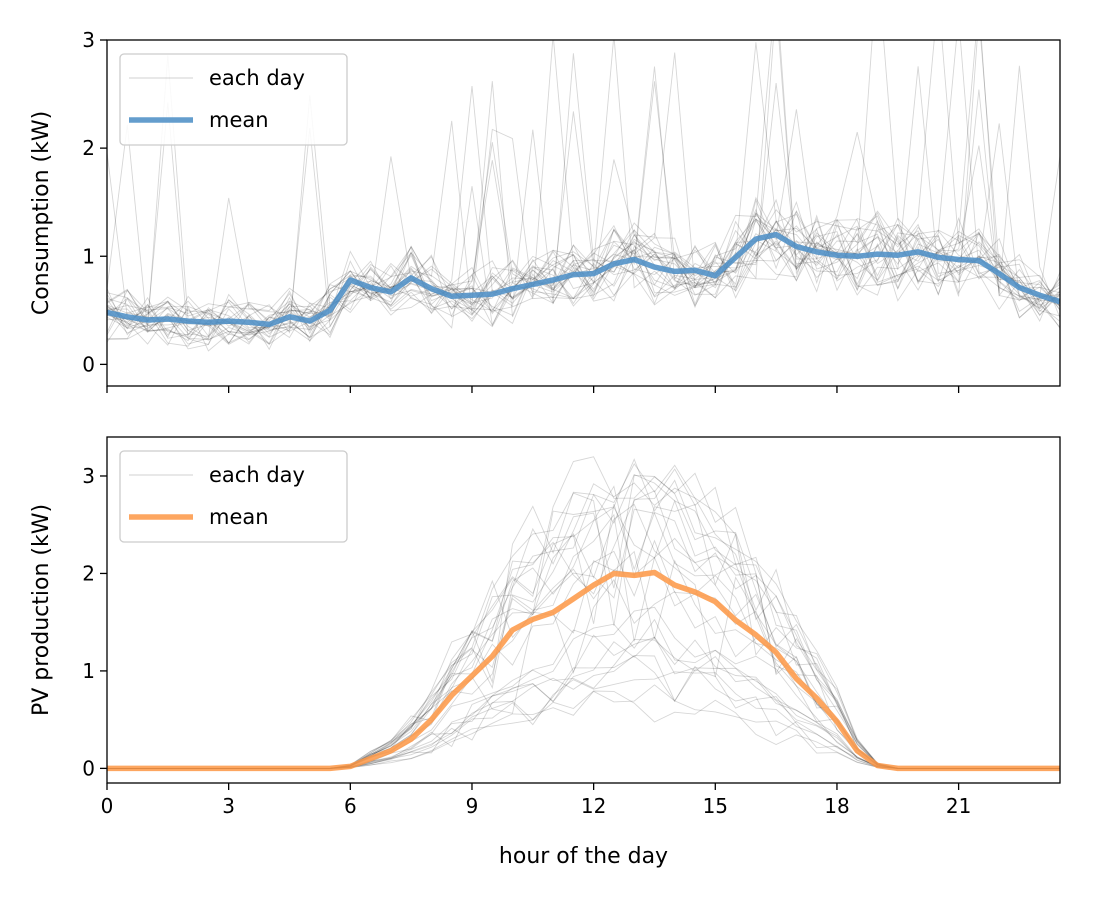 The width and height of the screenshot is (1100, 900). I want to click on pv-x-tick-label: 3, so click(228, 806).